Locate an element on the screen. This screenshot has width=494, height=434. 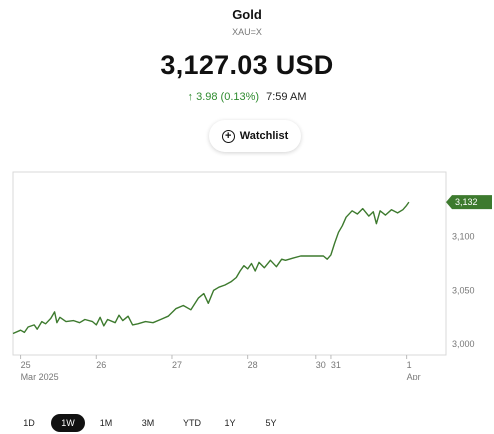
range-1w-button: 1W is located at coordinates (68, 423).